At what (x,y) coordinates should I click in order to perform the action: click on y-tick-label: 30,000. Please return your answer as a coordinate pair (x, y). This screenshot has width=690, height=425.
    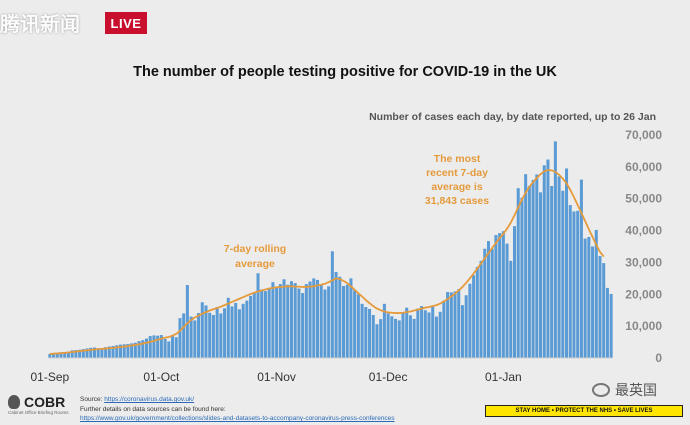
    Looking at the image, I should click on (643, 262).